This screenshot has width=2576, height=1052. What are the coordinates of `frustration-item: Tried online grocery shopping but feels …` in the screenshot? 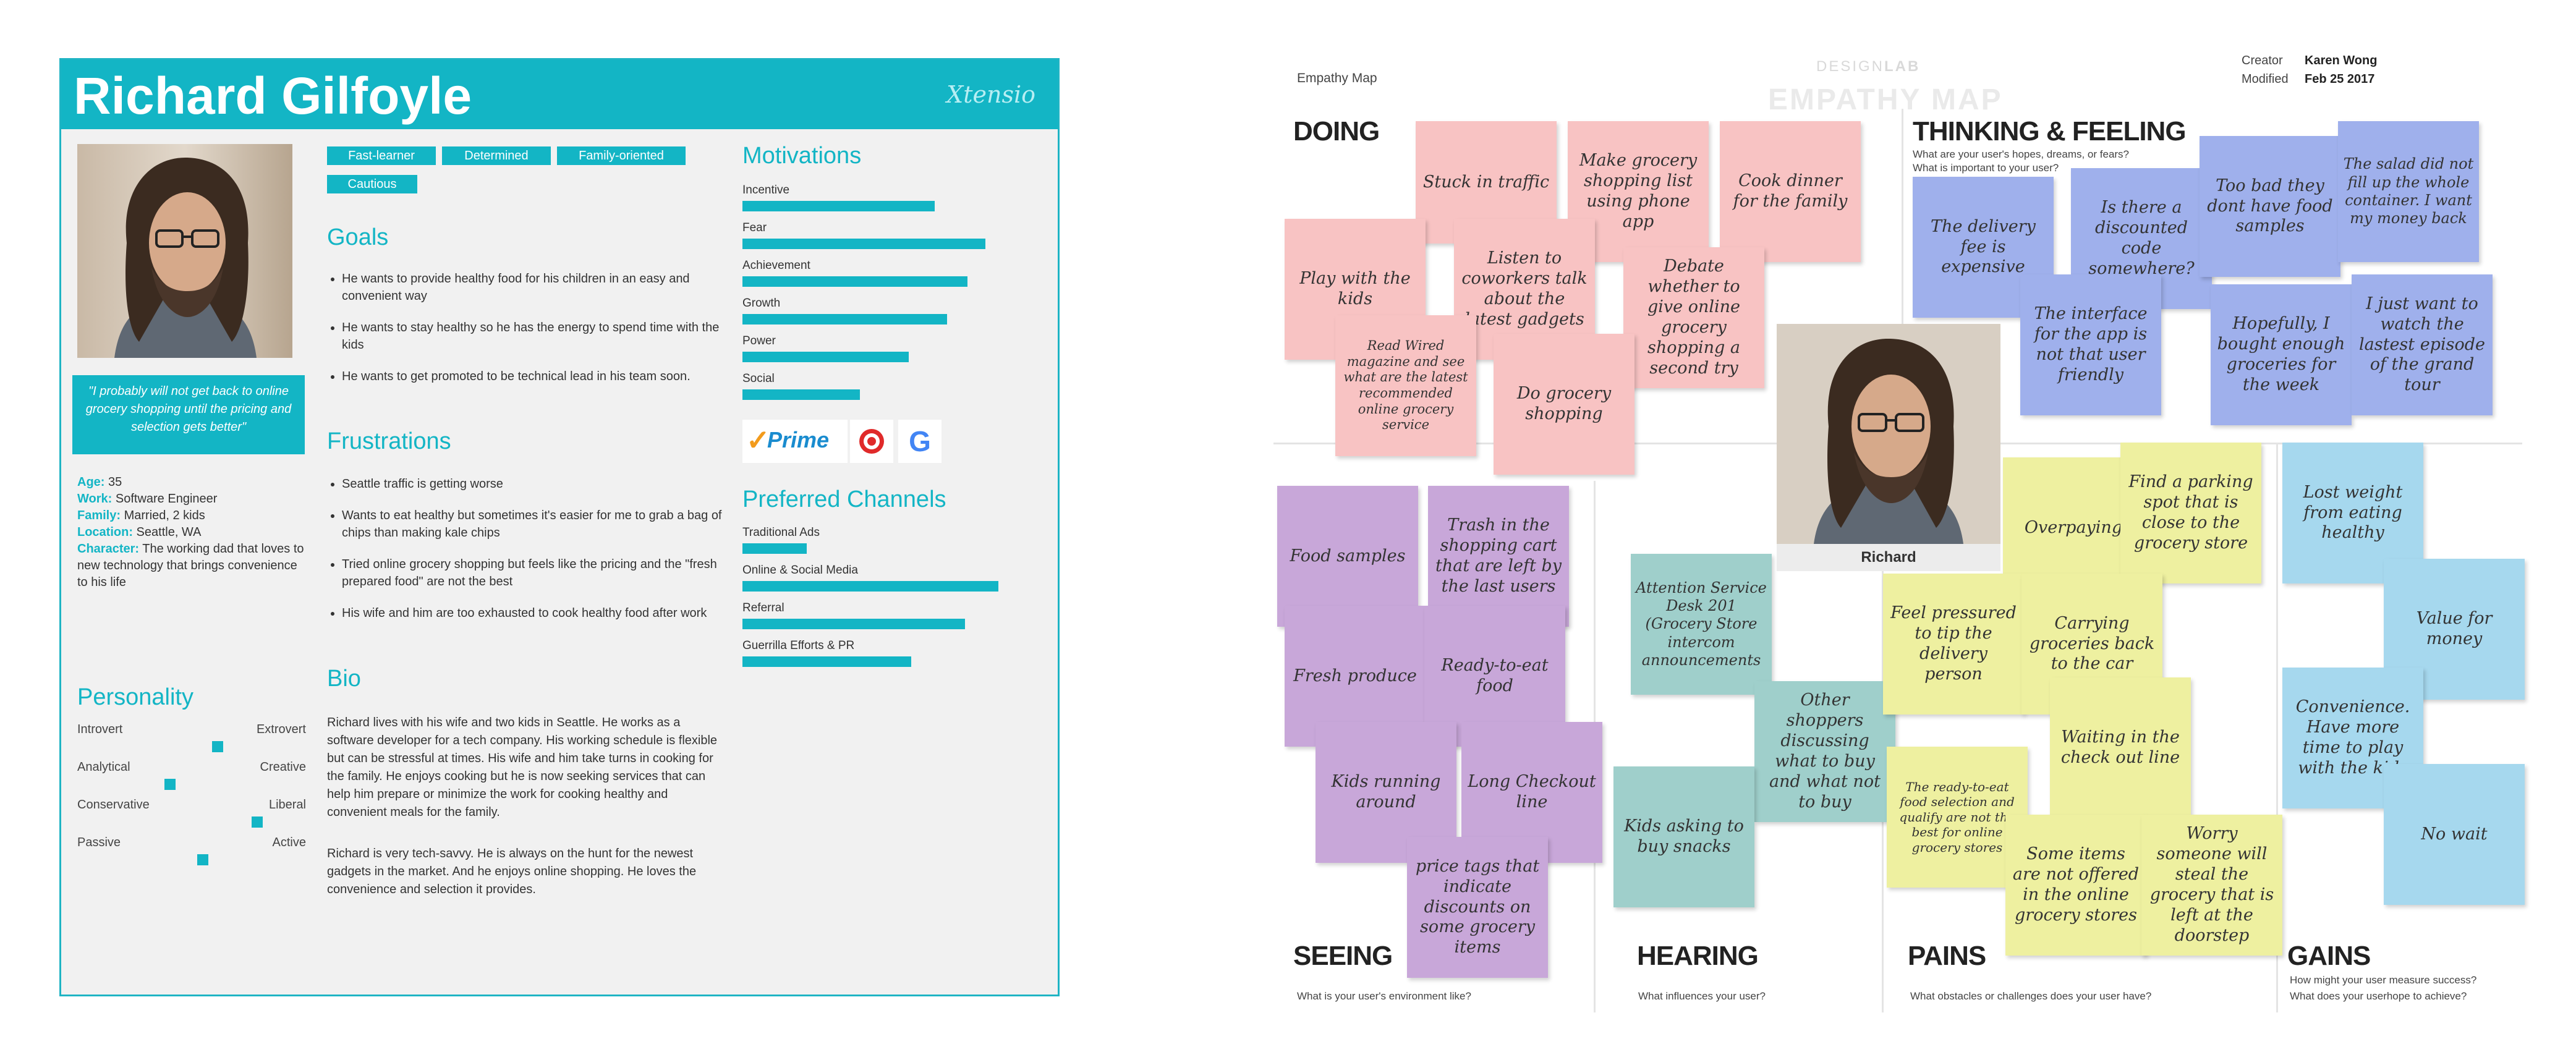 It's located at (532, 573).